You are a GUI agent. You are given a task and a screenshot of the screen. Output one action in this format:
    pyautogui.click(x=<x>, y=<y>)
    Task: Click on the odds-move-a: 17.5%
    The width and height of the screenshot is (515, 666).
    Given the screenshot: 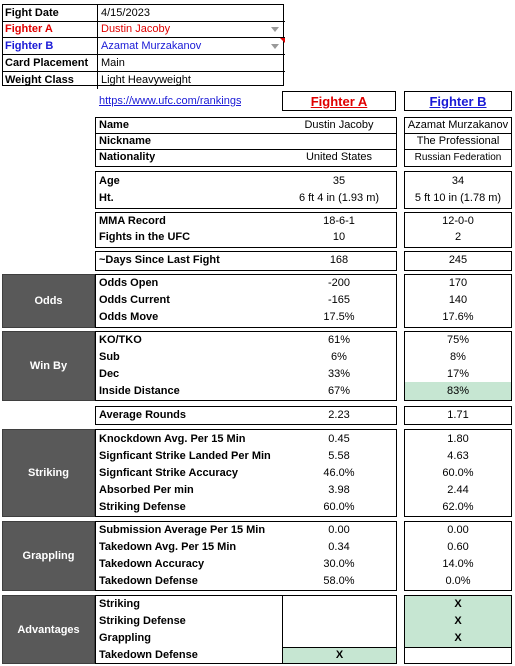 What is the action you would take?
    pyautogui.click(x=339, y=317)
    